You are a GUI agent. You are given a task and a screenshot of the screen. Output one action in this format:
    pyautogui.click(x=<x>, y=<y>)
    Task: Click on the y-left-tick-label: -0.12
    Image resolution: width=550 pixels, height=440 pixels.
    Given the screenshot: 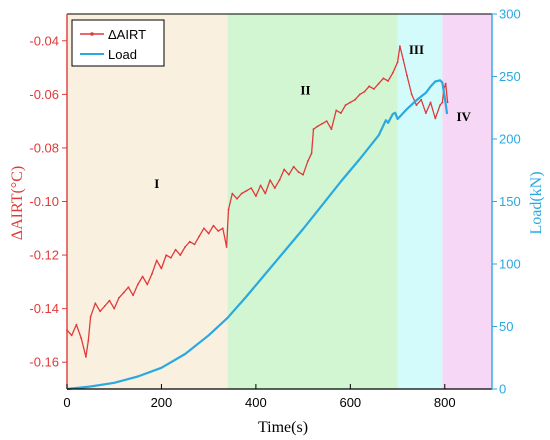 What is the action you would take?
    pyautogui.click(x=44, y=255)
    